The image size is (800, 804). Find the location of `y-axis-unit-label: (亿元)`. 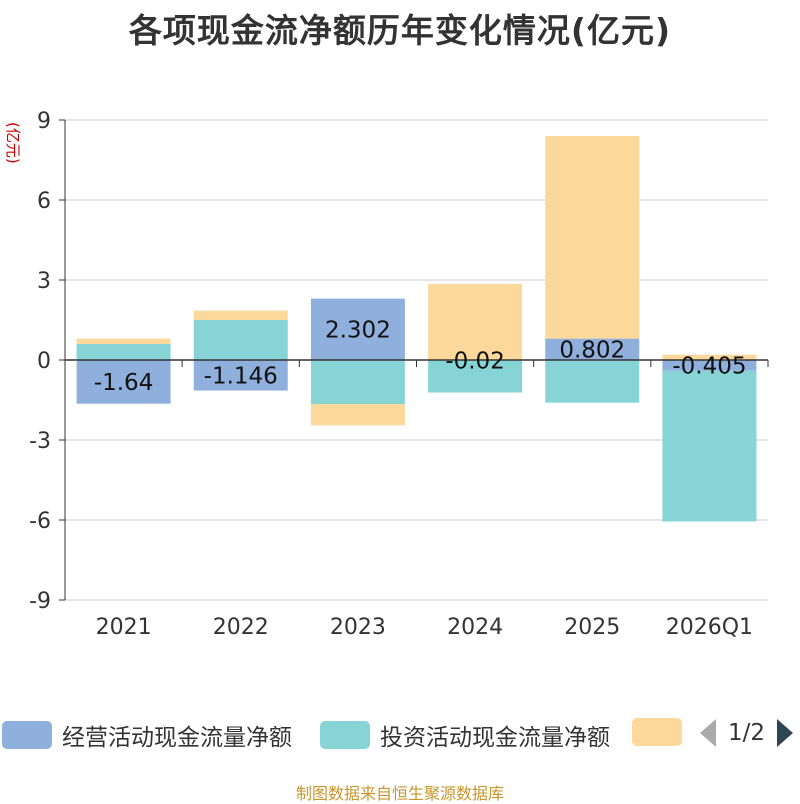

y-axis-unit-label: (亿元) is located at coordinates (13, 143).